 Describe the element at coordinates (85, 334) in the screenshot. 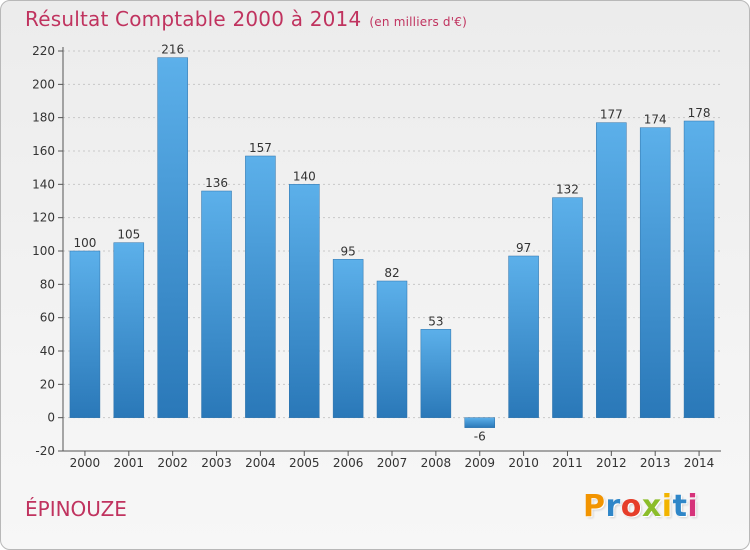

I see `bar-2000` at that location.